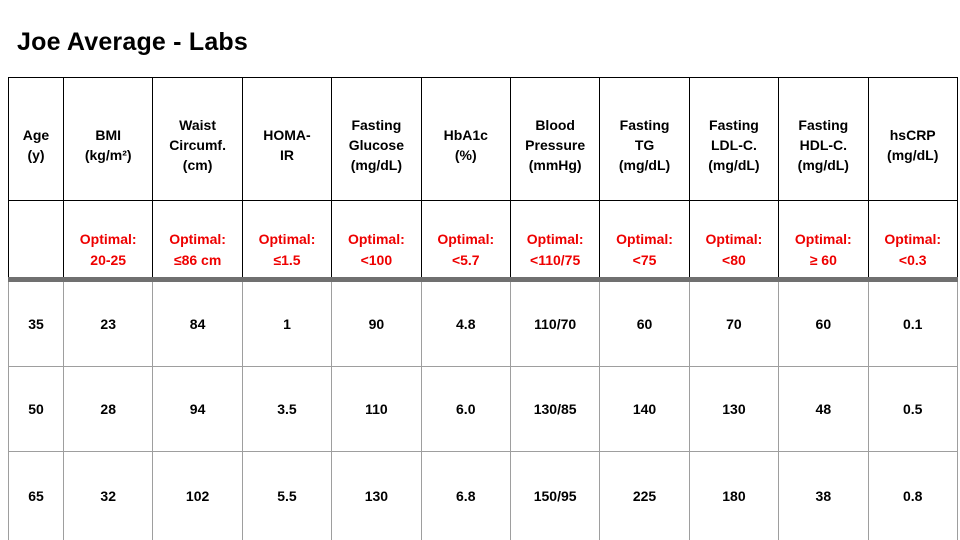 The image size is (960, 540). Describe the element at coordinates (912, 240) in the screenshot. I see `optimal-cell-hscrp: Optimal: <0.3` at that location.